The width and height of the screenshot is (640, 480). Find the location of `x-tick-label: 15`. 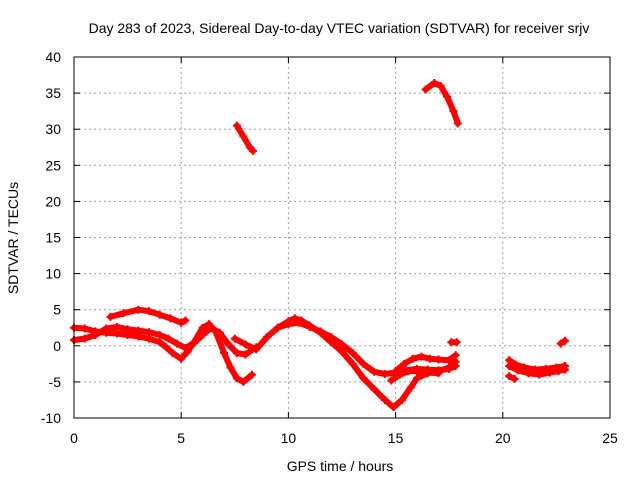

x-tick-label: 15 is located at coordinates (396, 438).